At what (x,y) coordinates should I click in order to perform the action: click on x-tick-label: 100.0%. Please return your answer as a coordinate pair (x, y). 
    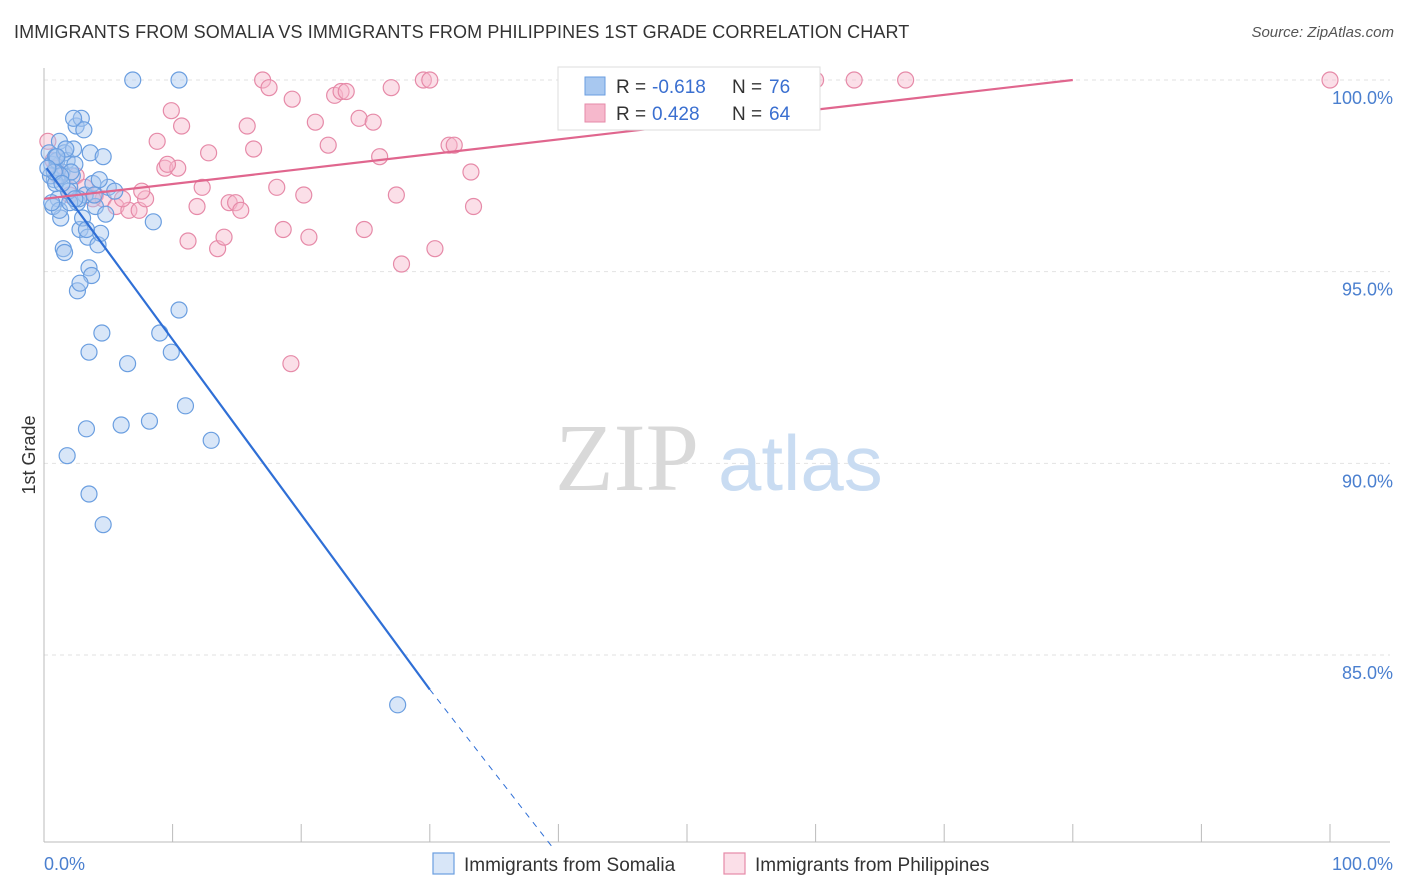
    Looking at the image, I should click on (1362, 864).